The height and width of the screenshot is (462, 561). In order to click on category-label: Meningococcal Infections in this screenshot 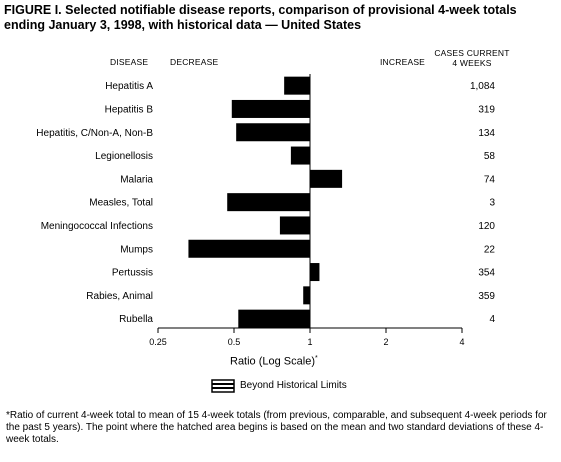, I will do `click(97, 226)`.